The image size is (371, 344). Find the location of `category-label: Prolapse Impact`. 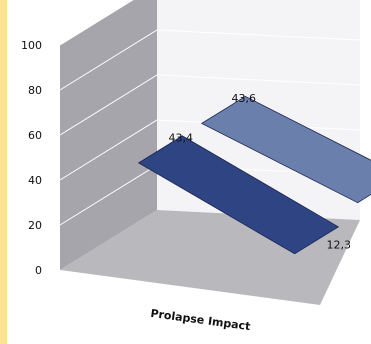

category-label: Prolapse Impact is located at coordinates (200, 320).